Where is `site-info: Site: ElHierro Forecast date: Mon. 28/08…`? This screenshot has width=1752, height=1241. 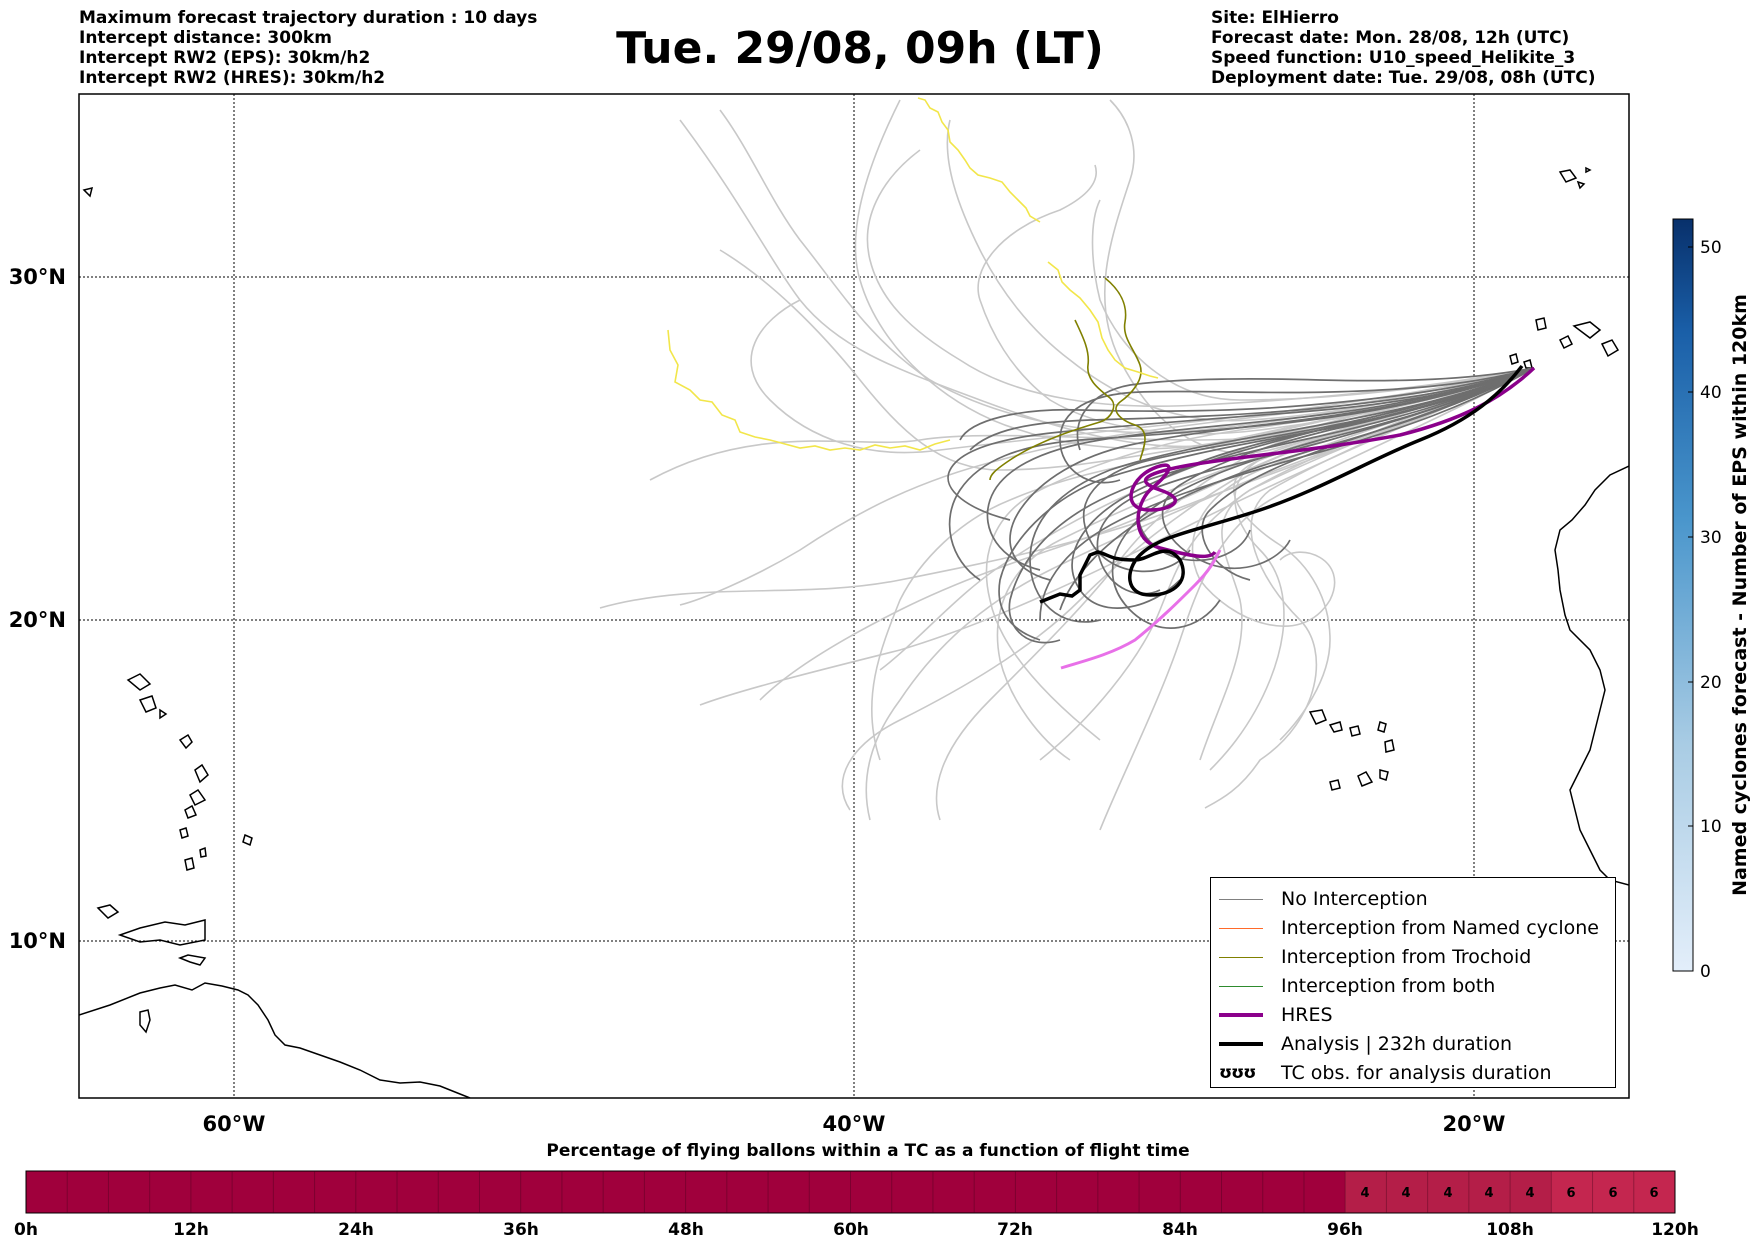
site-info: Site: ElHierro Forecast date: Mon. 28/08… is located at coordinates (1403, 48).